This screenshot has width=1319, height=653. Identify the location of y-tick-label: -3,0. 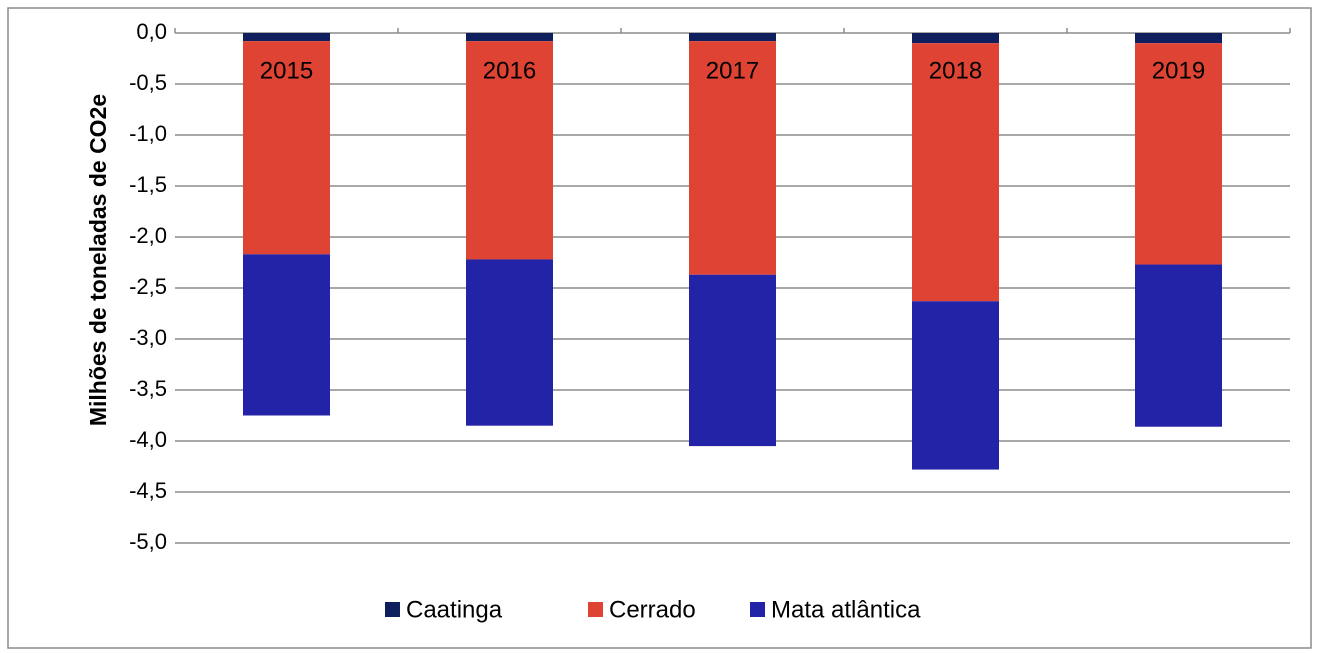
(148, 337).